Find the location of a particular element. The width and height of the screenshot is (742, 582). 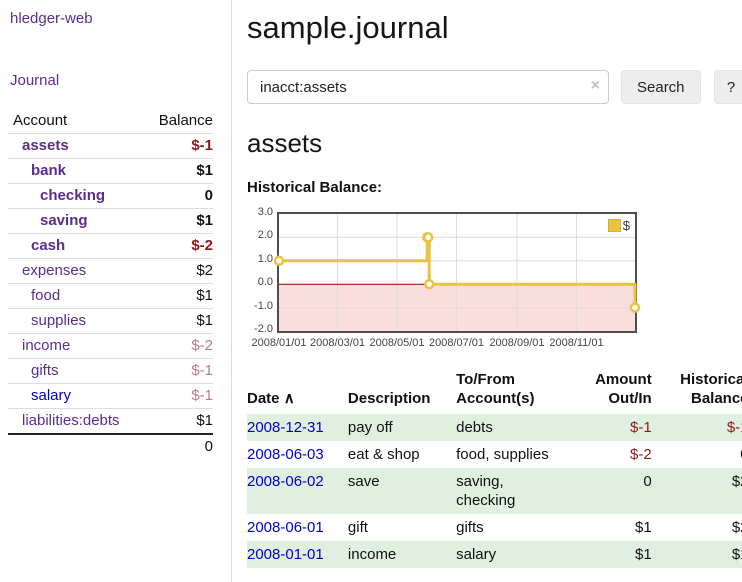

y-axis-tick: 3.0 is located at coordinates (265, 212).